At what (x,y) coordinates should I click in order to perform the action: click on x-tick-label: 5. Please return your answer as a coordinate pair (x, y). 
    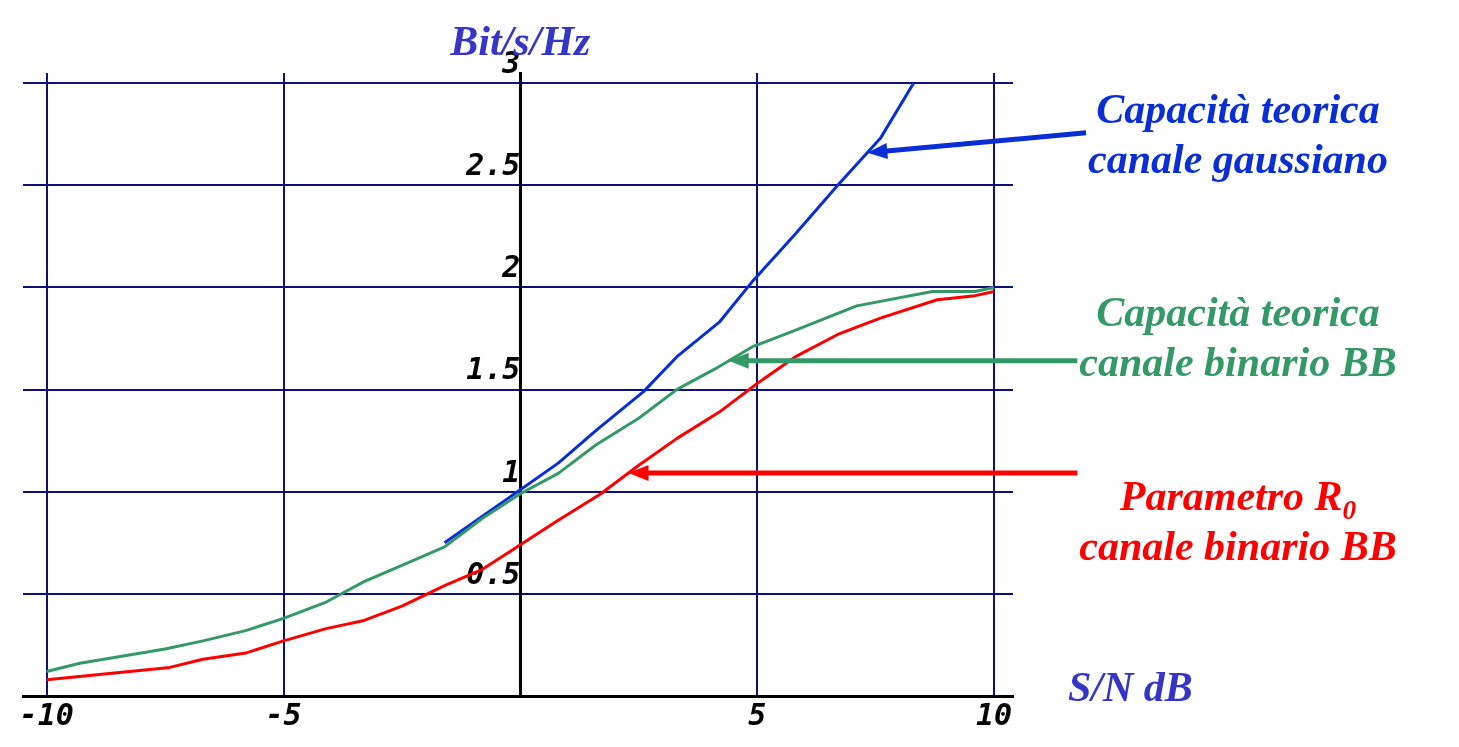
    Looking at the image, I should click on (757, 714).